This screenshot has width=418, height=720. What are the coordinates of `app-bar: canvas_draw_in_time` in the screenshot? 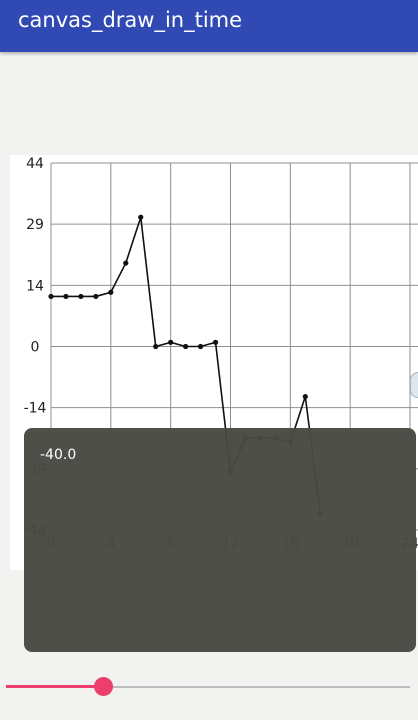 It's located at (209, 26).